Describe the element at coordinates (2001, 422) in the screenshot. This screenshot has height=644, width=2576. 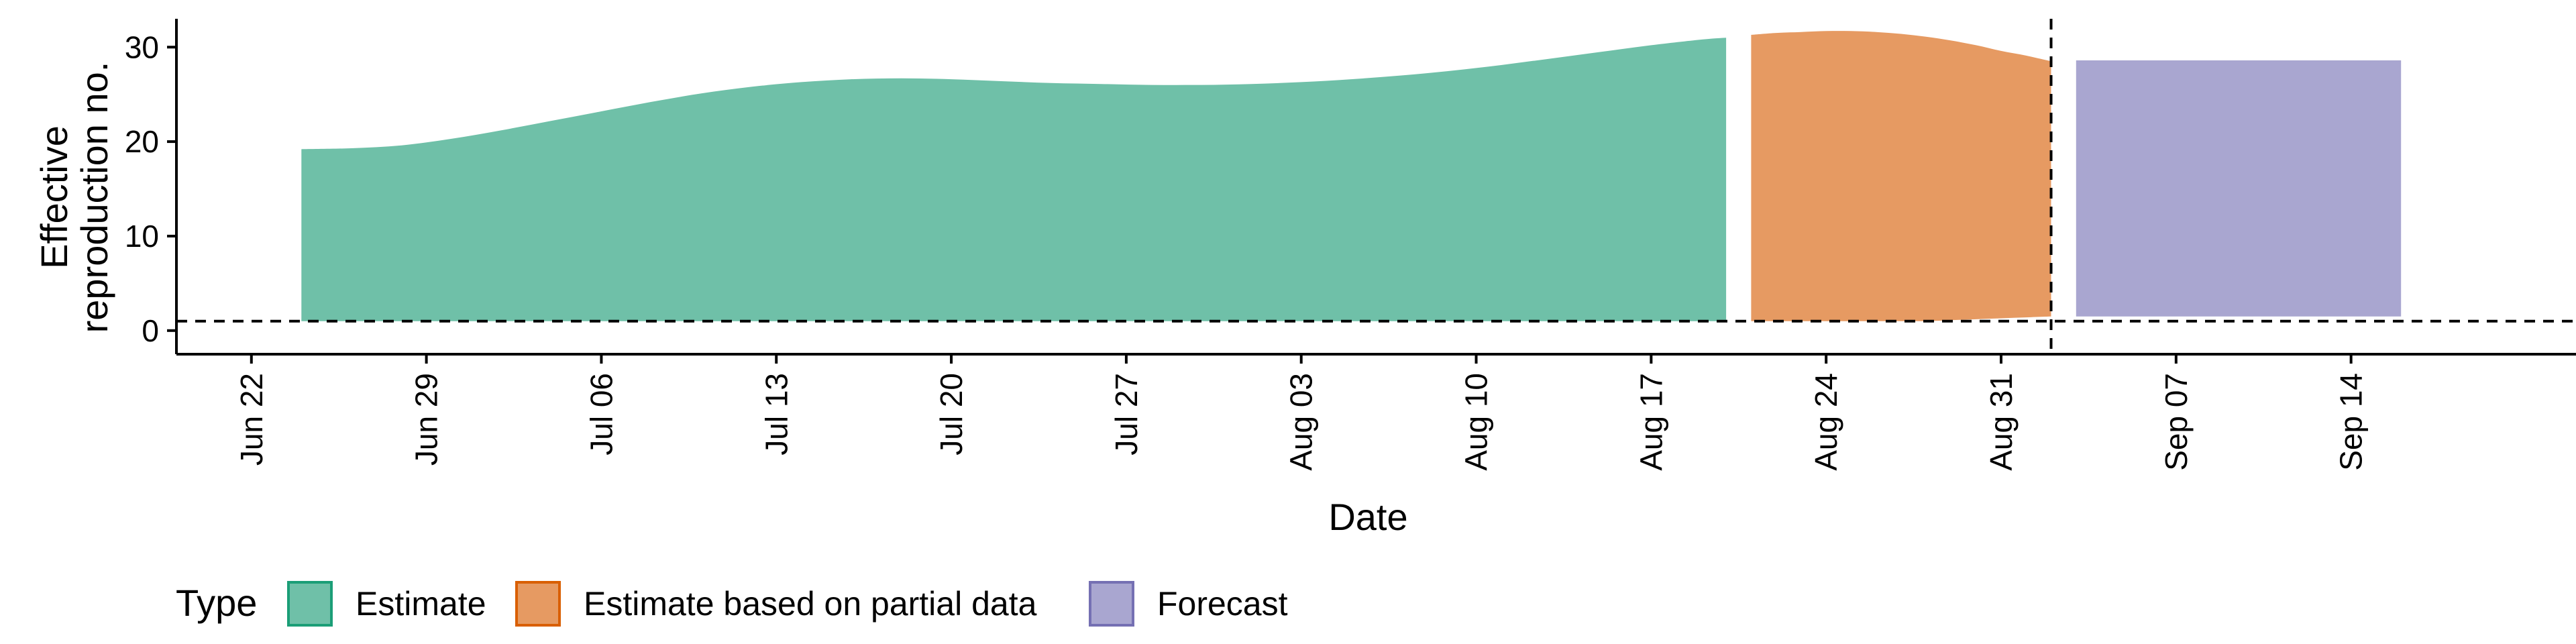
I see `x-tick-label: Aug 31` at that location.